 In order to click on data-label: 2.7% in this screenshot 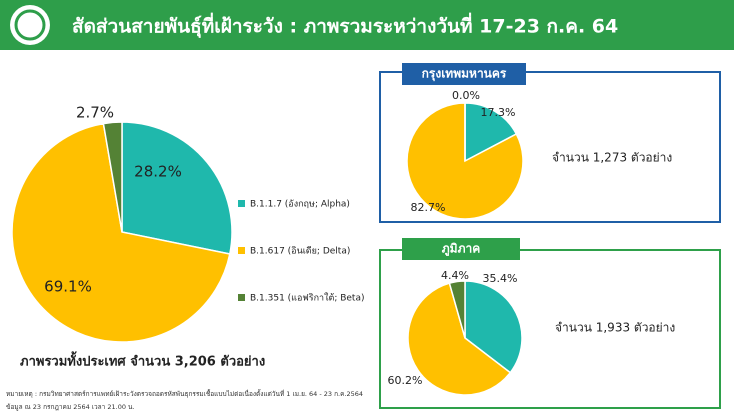, I will do `click(95, 113)`.